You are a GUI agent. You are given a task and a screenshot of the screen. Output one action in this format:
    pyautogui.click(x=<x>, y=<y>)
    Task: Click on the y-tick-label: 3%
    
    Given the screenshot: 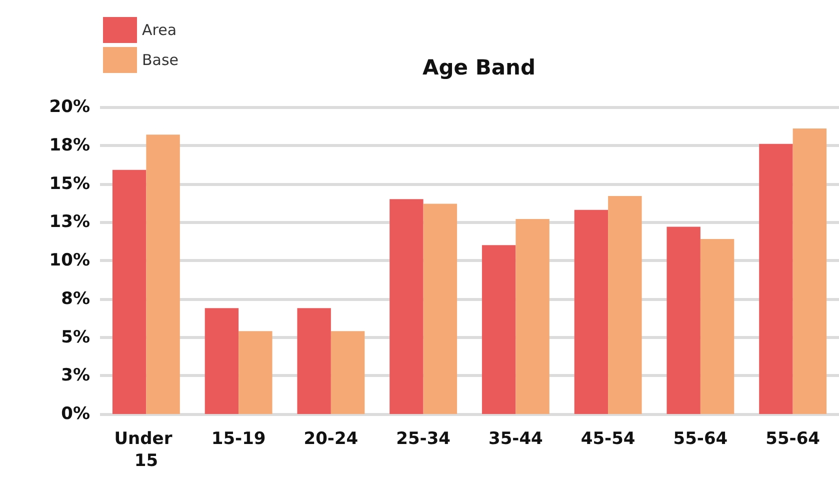 What is the action you would take?
    pyautogui.click(x=75, y=376)
    